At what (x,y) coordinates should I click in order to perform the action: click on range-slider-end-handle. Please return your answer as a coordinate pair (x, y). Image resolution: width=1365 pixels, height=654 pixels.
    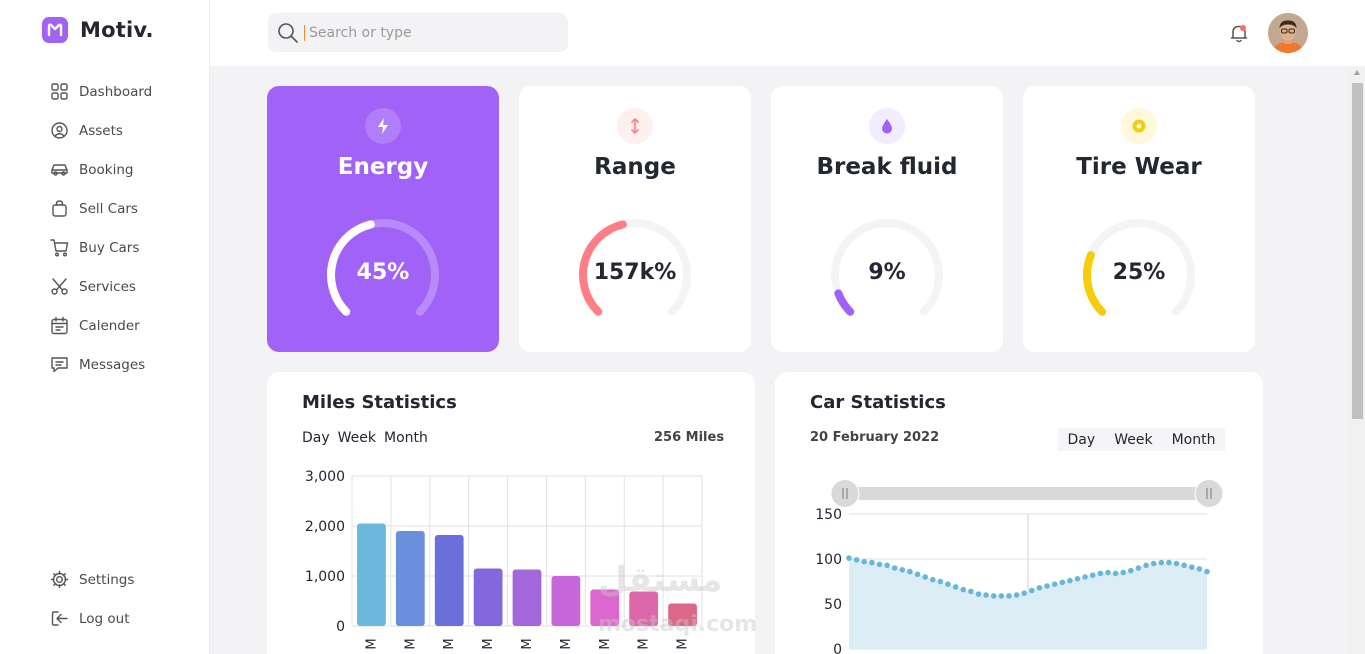
    Looking at the image, I should click on (1209, 493).